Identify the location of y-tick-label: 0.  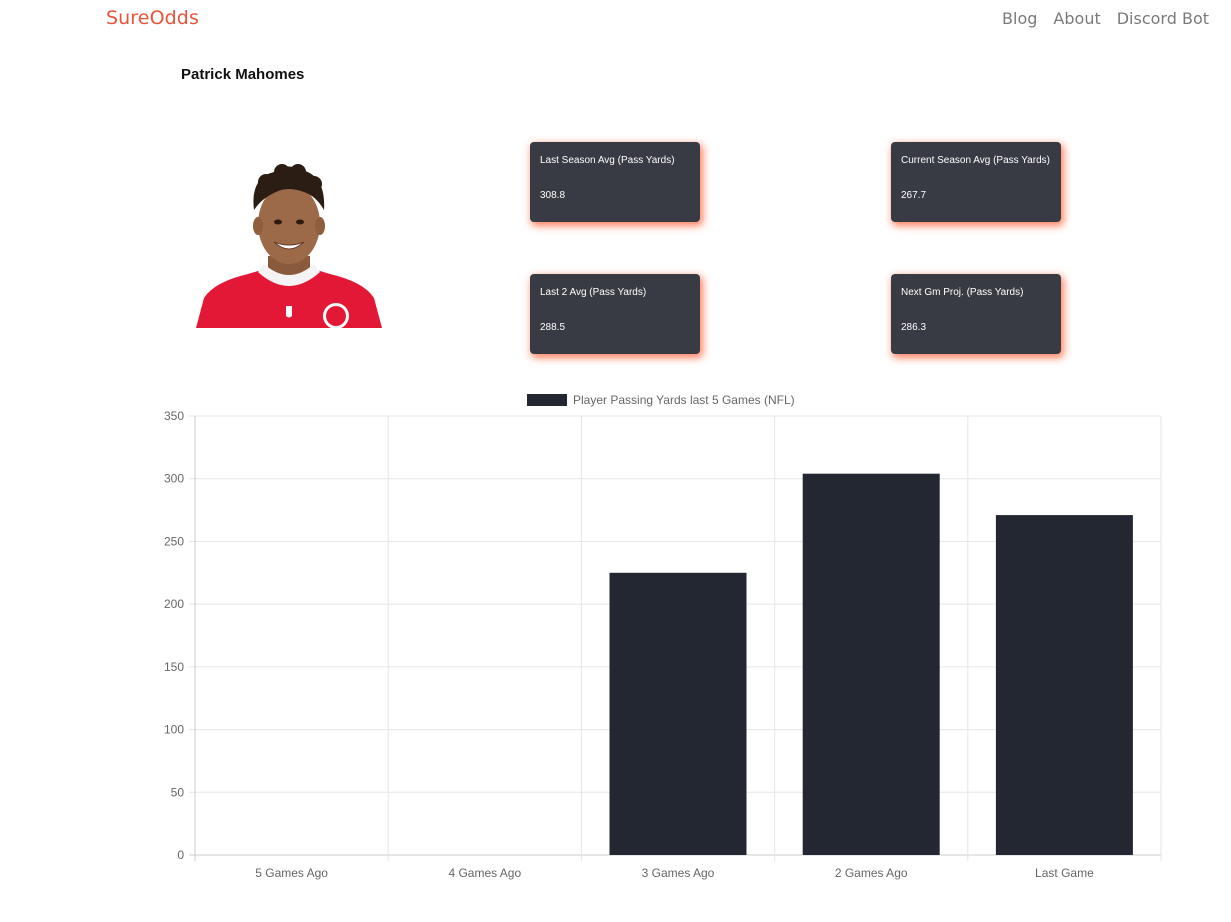
(180, 855).